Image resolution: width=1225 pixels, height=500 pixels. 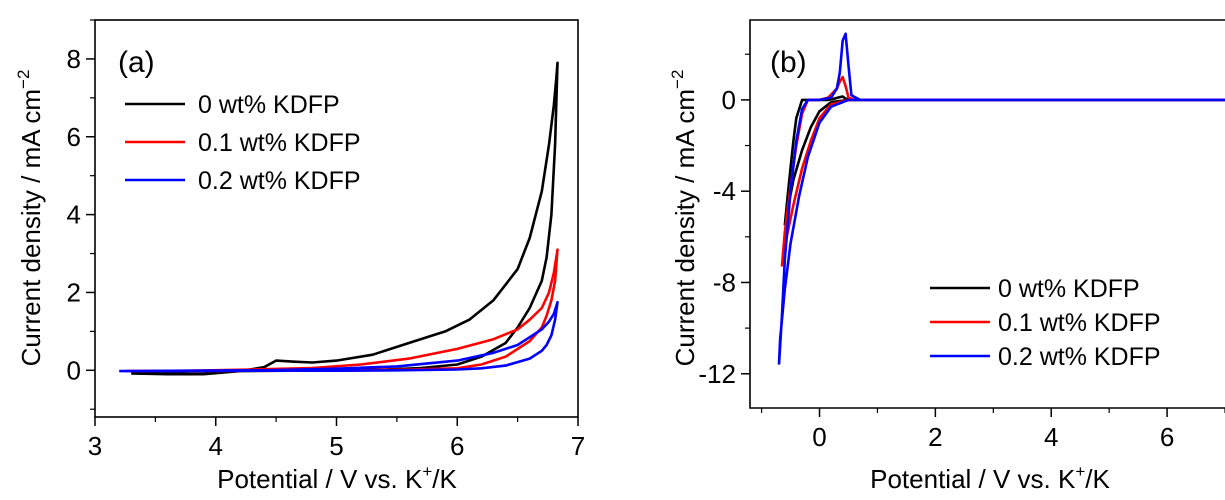 I want to click on panel-label: (a), so click(x=136, y=62).